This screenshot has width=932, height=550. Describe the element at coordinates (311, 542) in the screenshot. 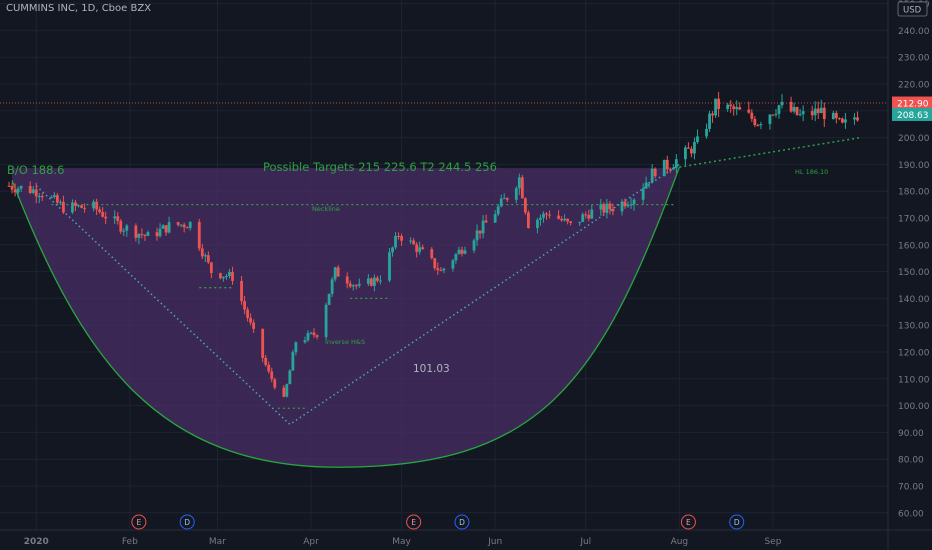

I see `time-tick-label: Apr` at that location.